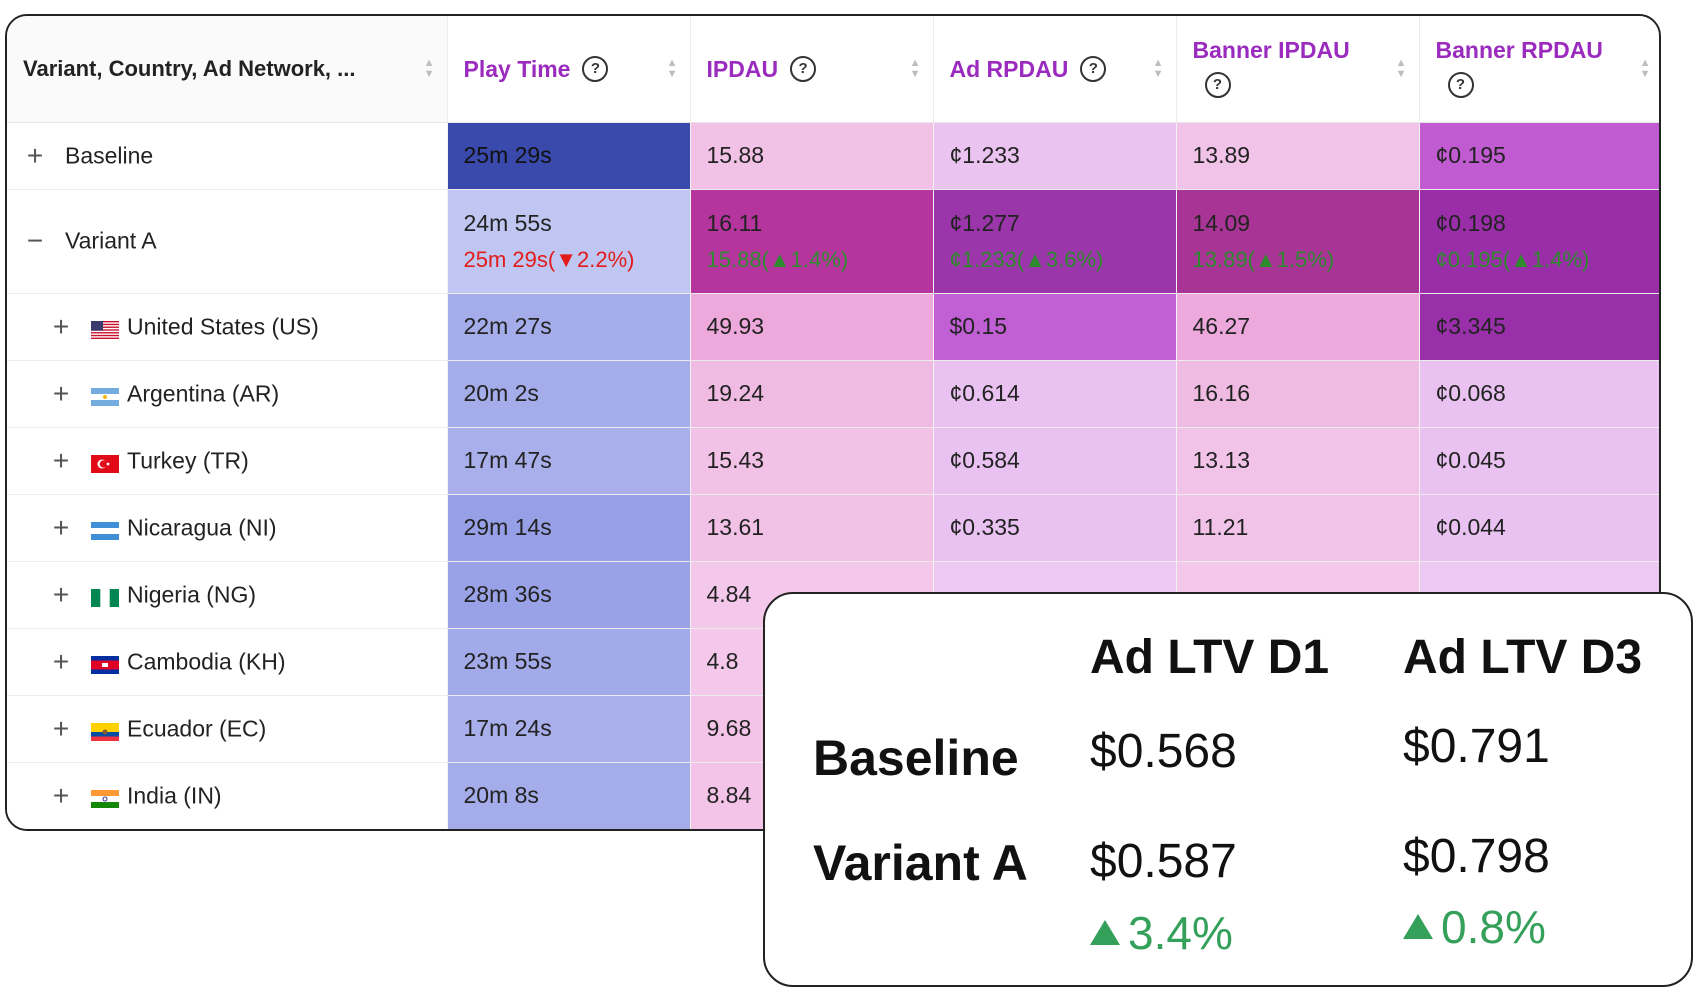  I want to click on cell-banner-ipdau: 16.16, so click(1298, 394).